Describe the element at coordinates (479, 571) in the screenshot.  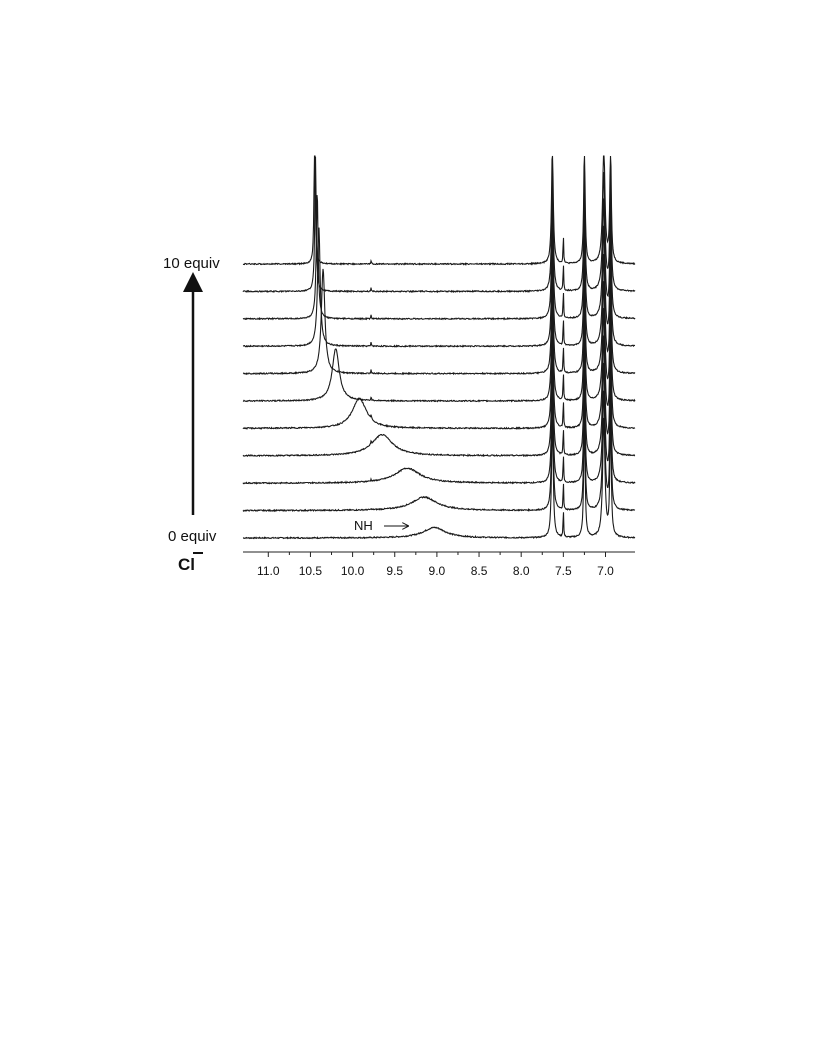
I see `x-tick-label: 8.5` at that location.